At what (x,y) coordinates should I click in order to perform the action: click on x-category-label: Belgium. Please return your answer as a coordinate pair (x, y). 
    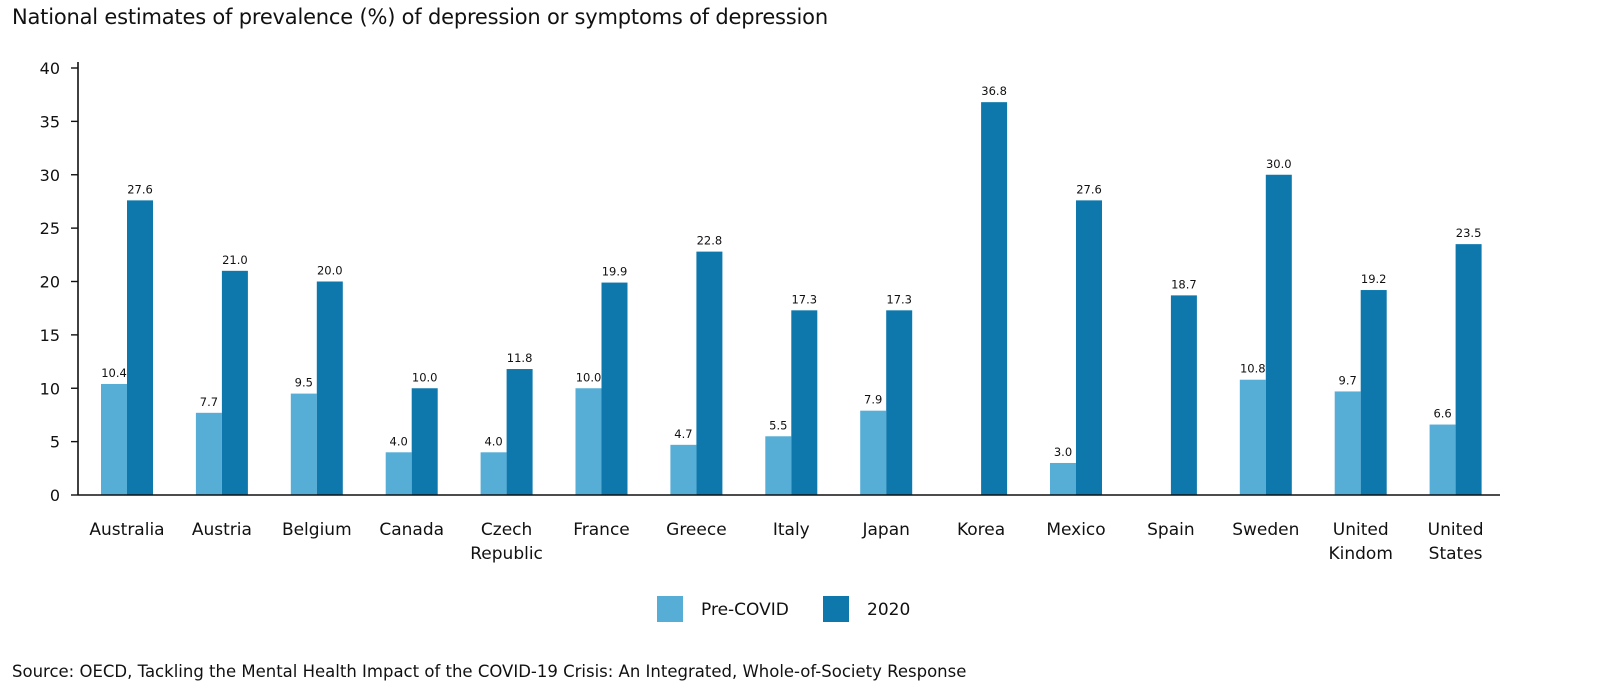
    Looking at the image, I should click on (317, 530).